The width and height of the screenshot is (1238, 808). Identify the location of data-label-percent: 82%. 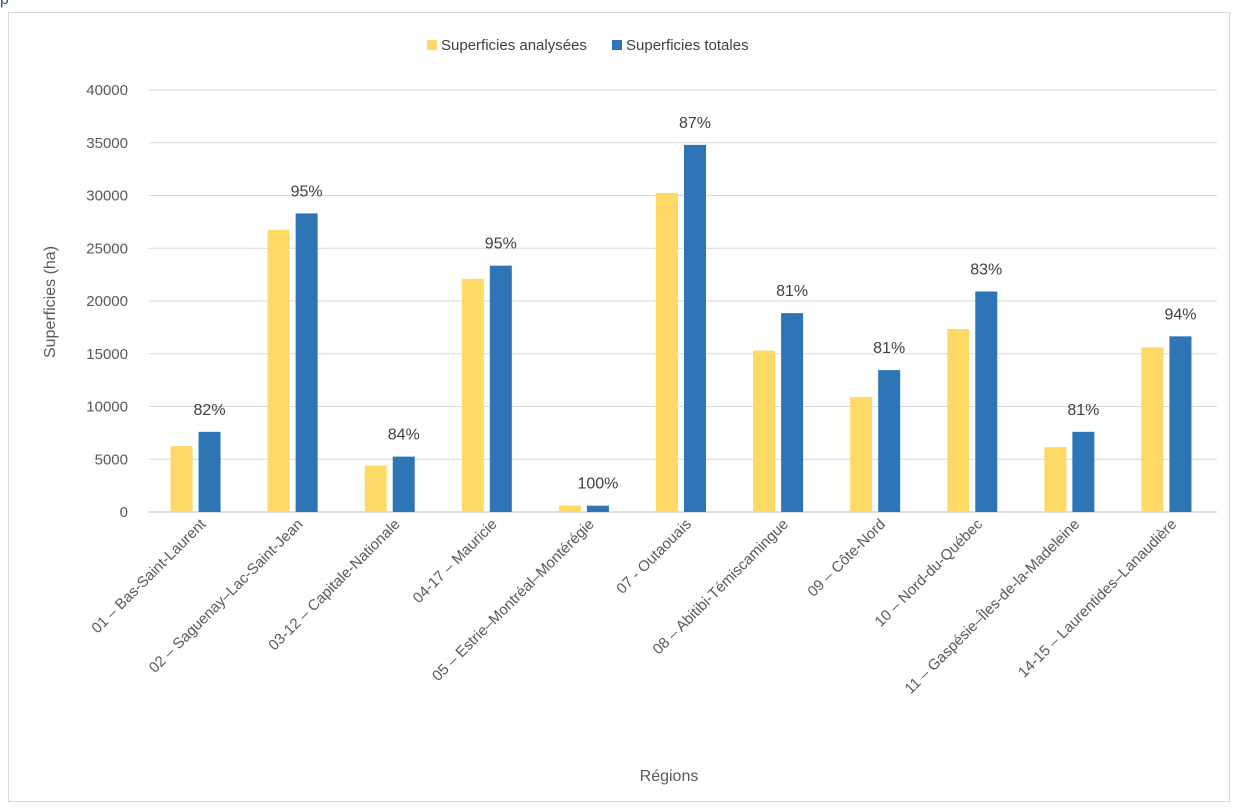
(210, 410).